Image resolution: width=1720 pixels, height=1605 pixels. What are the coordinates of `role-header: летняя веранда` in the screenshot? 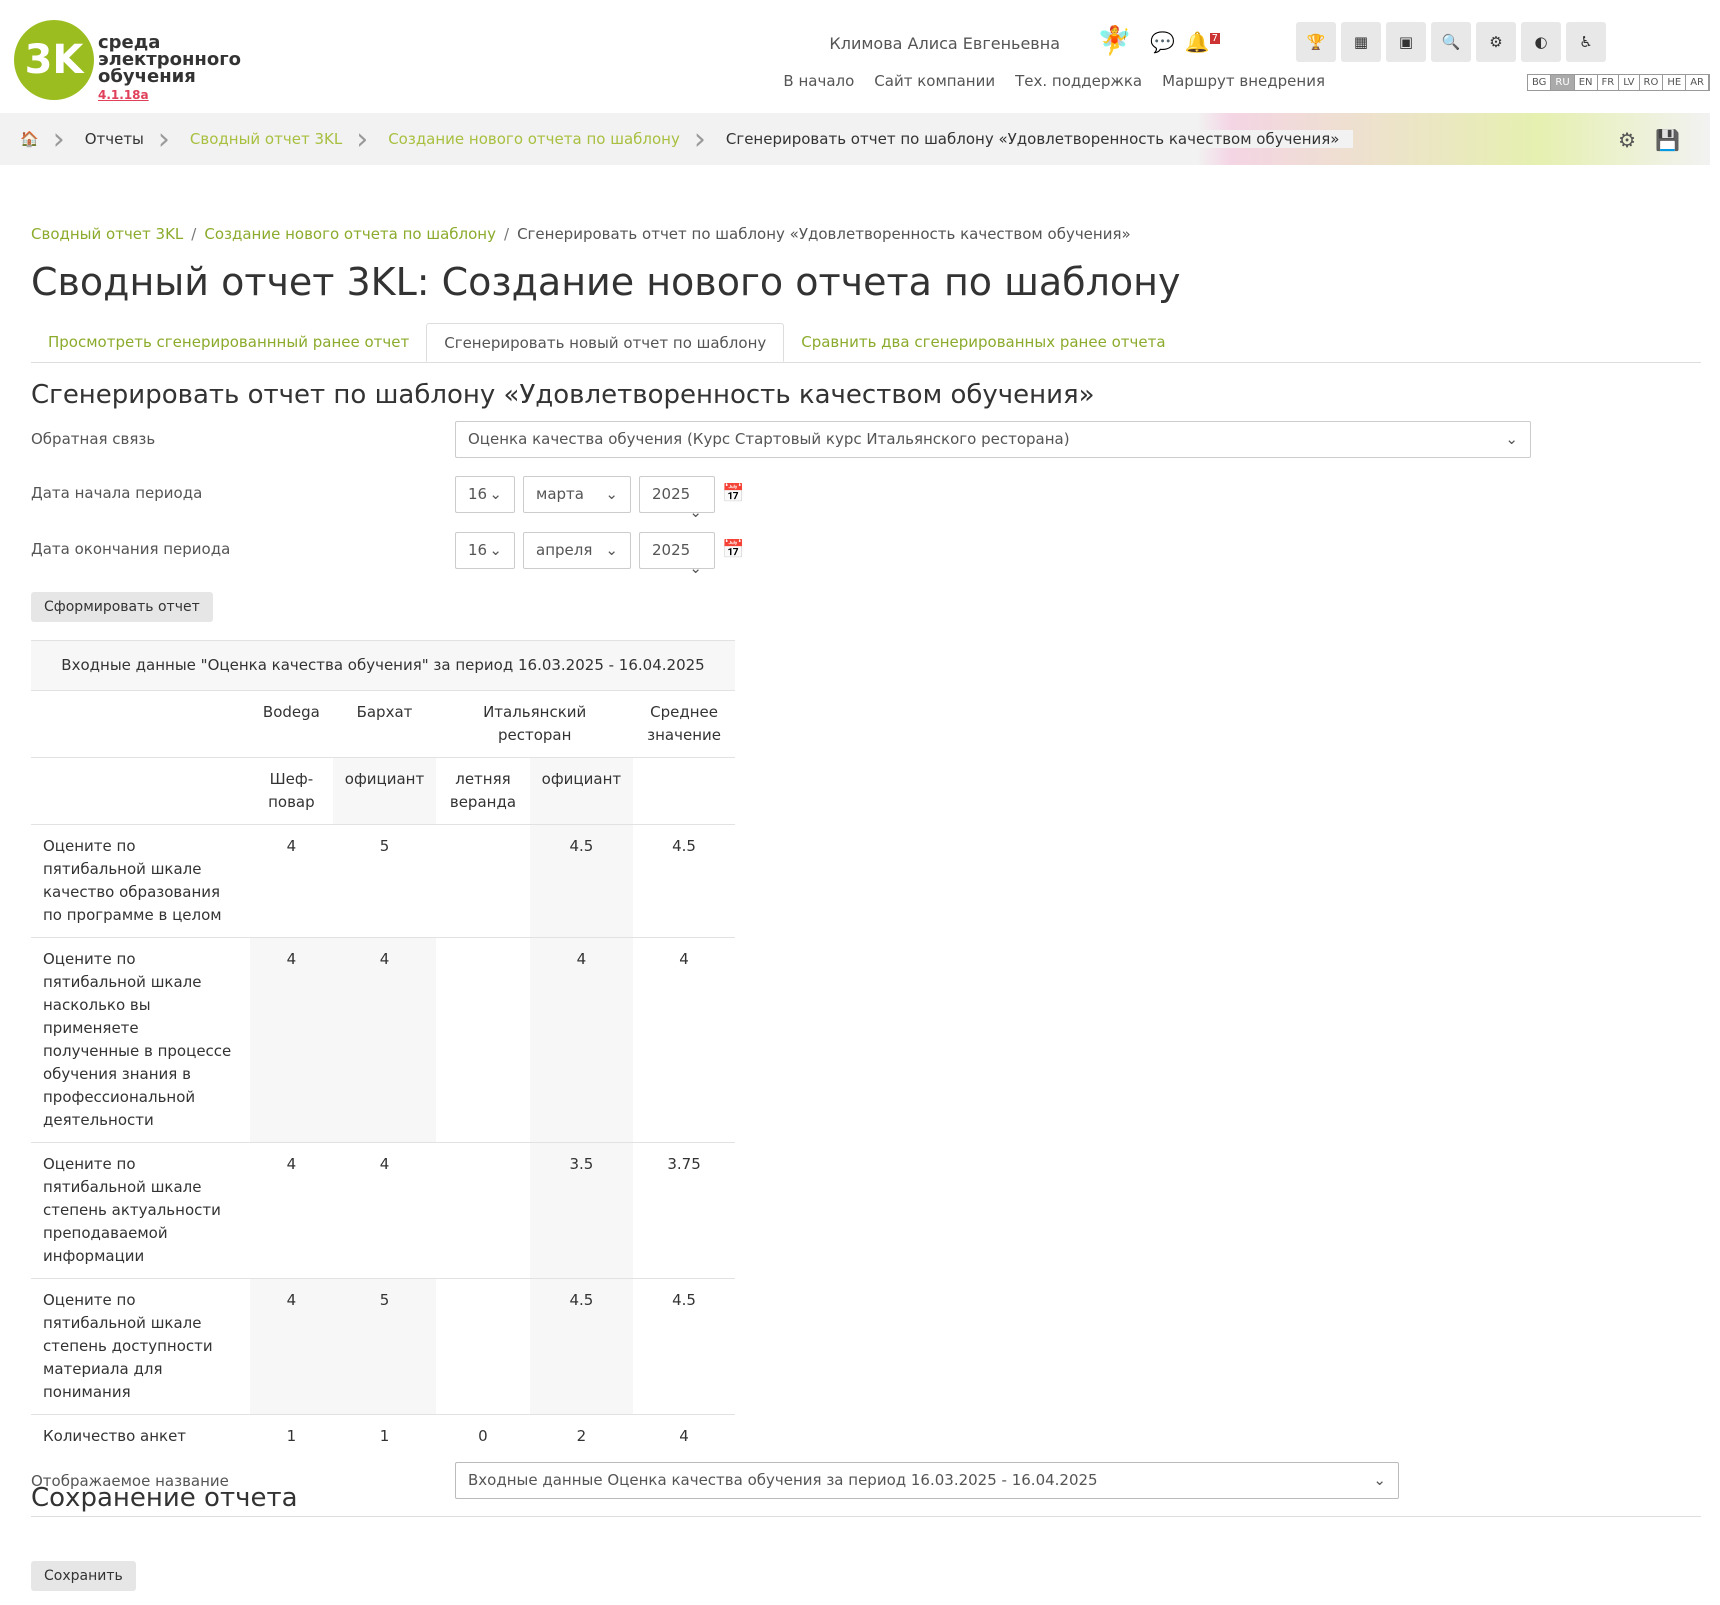 It's located at (483, 791).